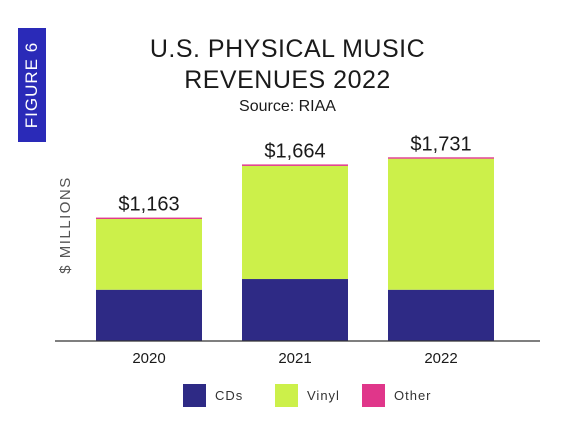 The image size is (575, 434). Describe the element at coordinates (194, 395) in the screenshot. I see `legend-swatch-cds` at that location.